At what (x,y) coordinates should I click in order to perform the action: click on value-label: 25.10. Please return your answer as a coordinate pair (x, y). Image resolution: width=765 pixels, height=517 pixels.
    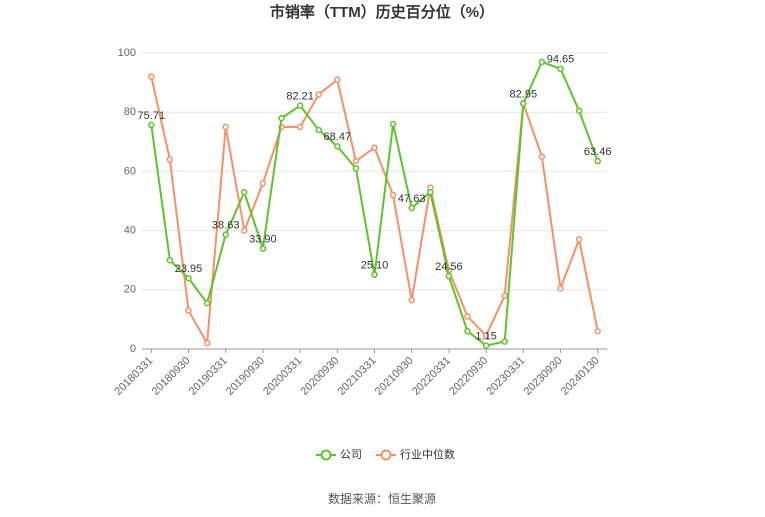
    Looking at the image, I should click on (375, 266).